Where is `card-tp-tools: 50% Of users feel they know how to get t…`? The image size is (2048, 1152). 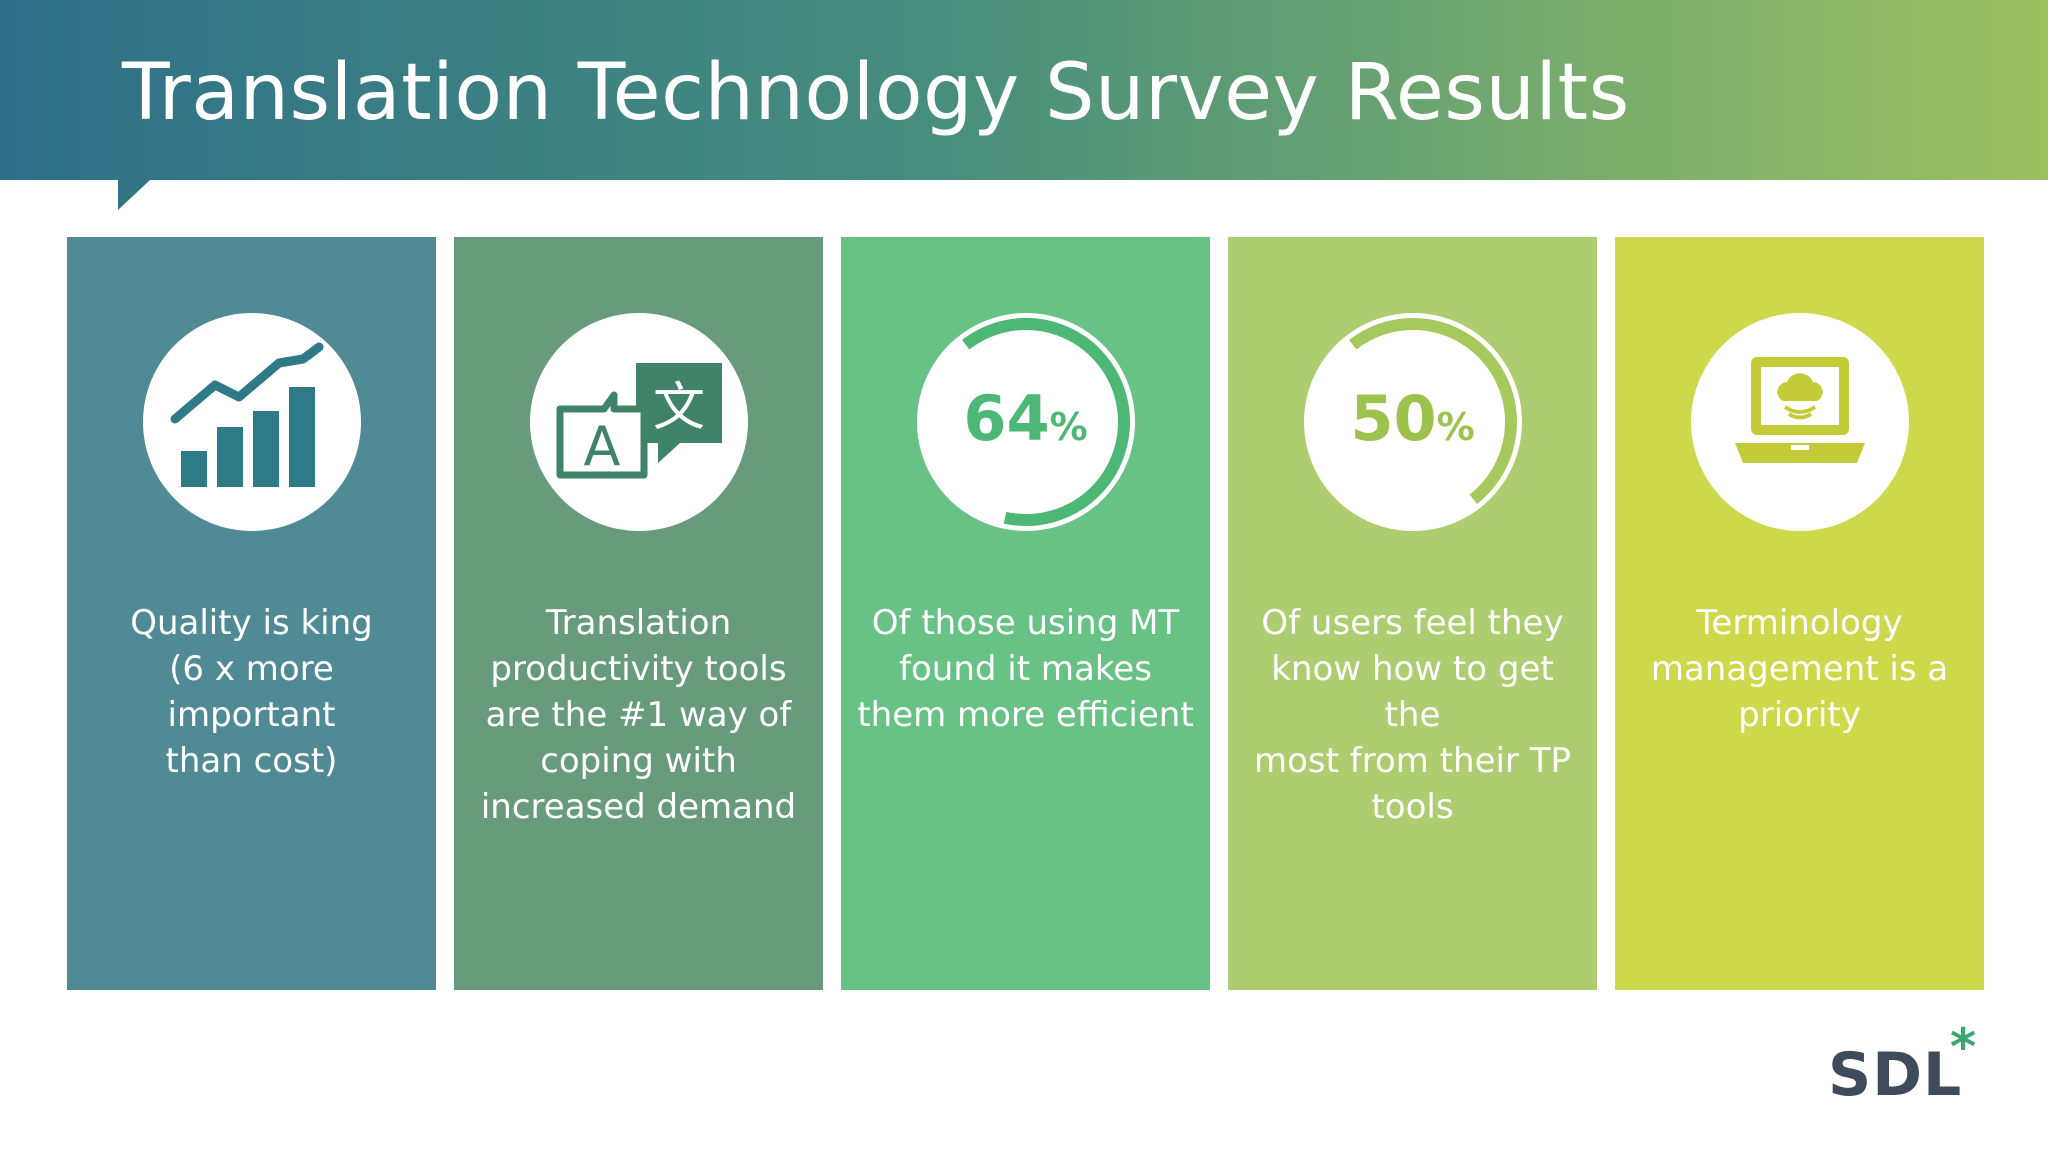
card-tp-tools: 50% Of users feel they know how to get t… is located at coordinates (1412, 613).